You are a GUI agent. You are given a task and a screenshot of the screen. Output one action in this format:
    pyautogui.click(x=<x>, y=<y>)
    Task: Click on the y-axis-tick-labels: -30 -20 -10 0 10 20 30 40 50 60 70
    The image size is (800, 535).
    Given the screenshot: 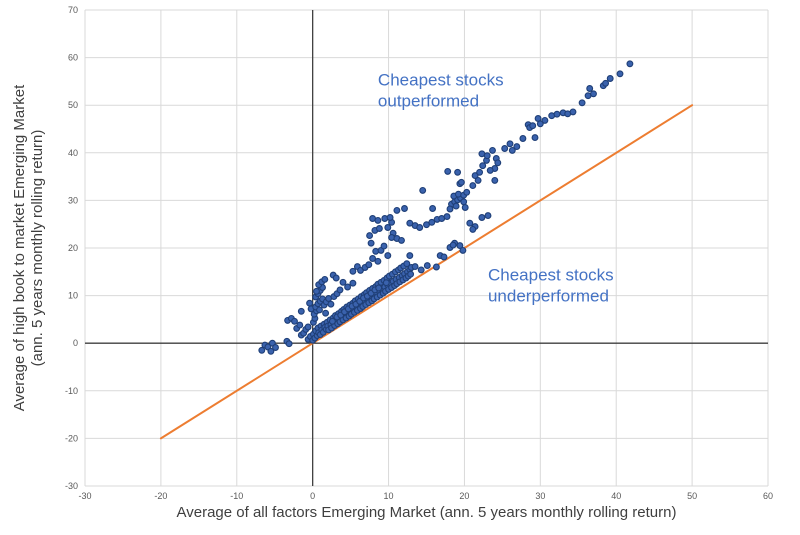 What is the action you would take?
    pyautogui.click(x=71, y=248)
    